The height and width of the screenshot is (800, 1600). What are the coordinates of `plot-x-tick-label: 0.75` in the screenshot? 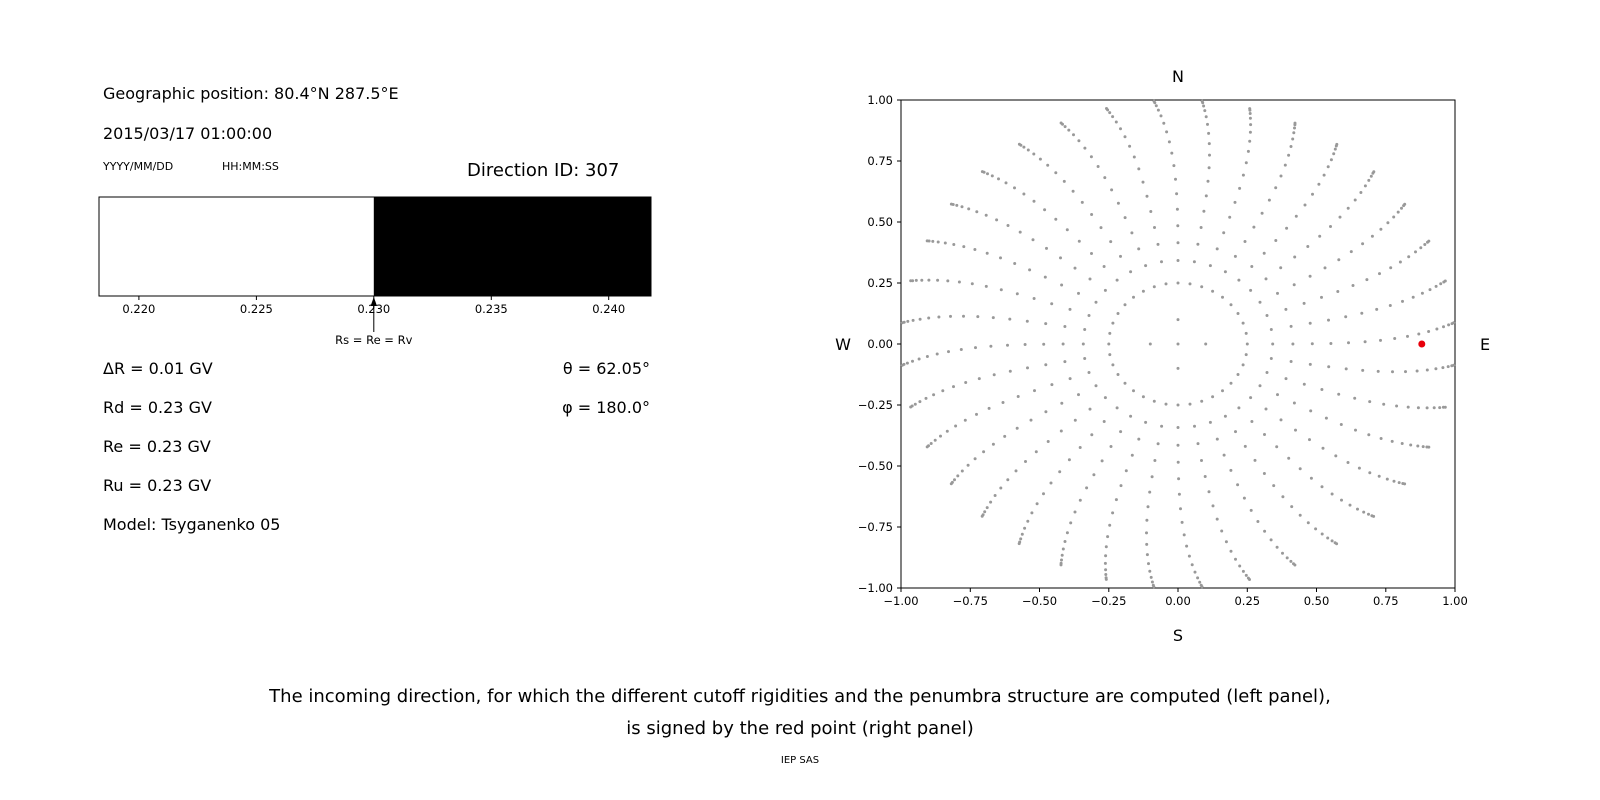 It's located at (1386, 601).